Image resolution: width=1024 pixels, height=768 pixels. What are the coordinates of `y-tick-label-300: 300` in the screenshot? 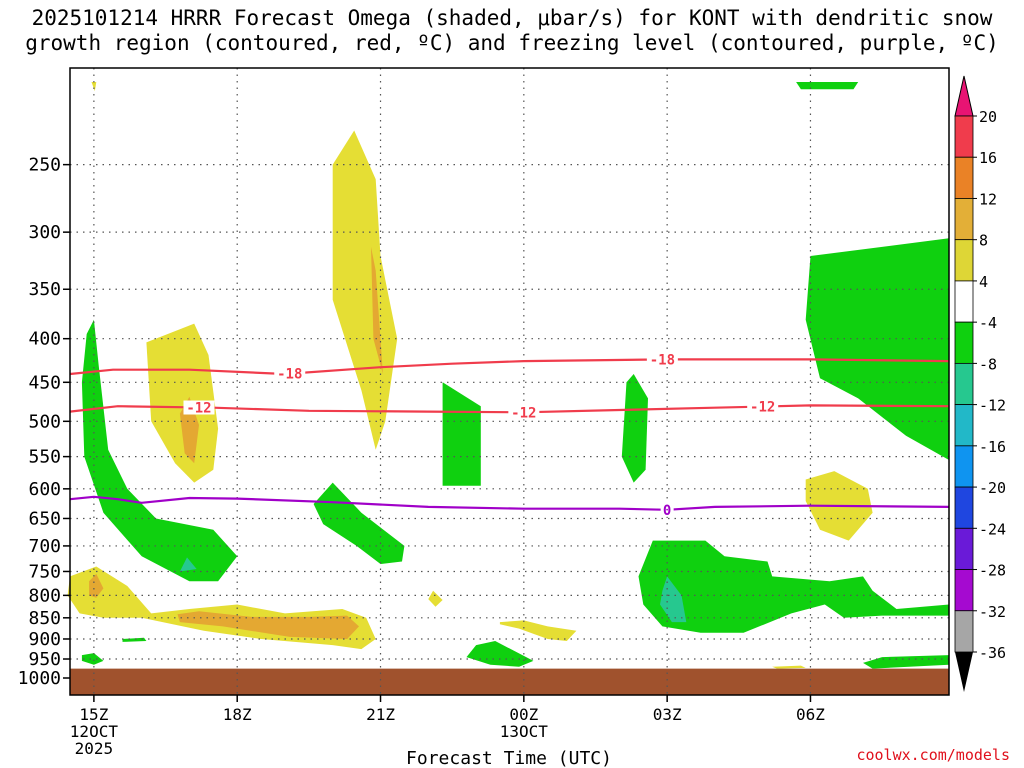 It's located at (44, 232).